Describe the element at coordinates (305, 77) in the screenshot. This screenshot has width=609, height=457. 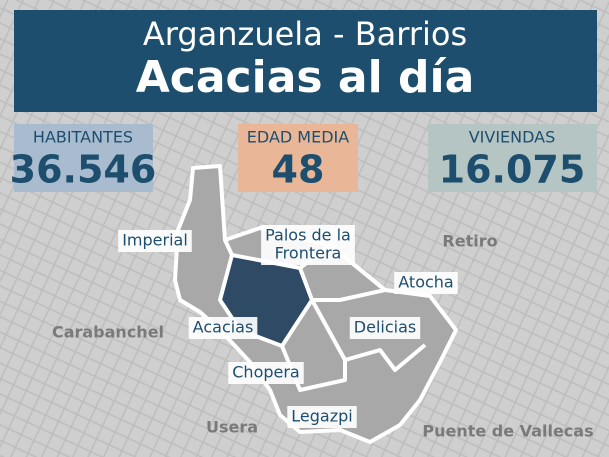
I see `title: Acacias al día` at that location.